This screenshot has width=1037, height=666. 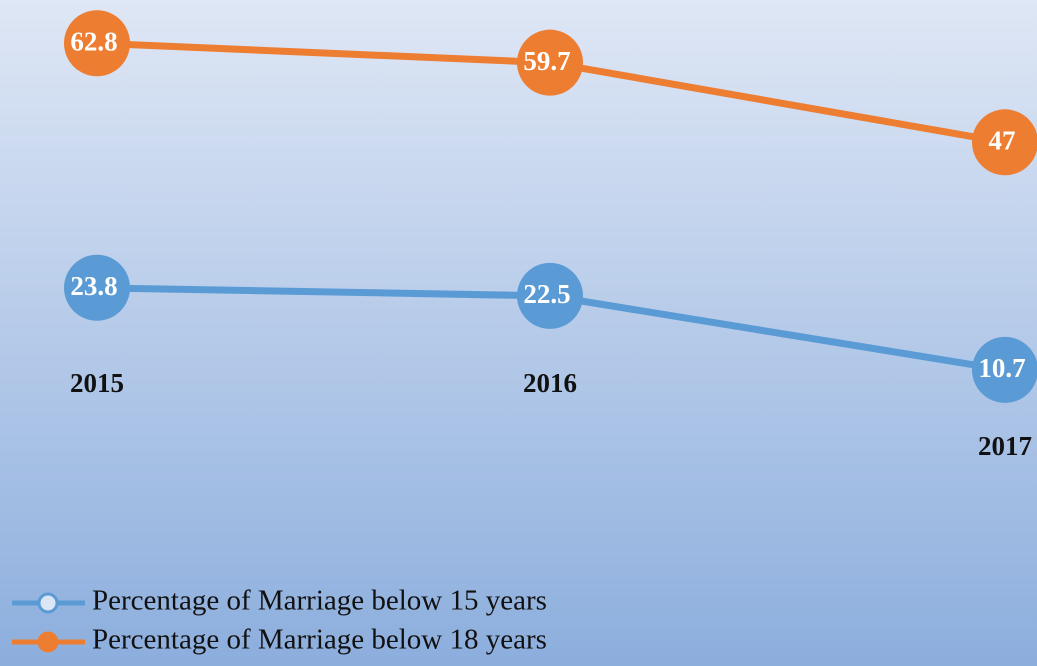 What do you see at coordinates (93, 41) in the screenshot?
I see `data-label: 62.8` at bounding box center [93, 41].